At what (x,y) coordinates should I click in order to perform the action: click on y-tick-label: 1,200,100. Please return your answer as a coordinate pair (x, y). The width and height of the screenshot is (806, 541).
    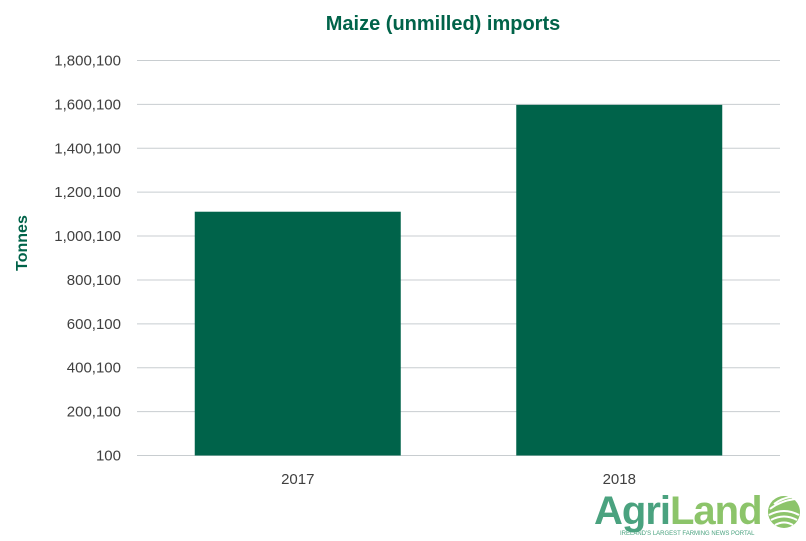
    Looking at the image, I should click on (87, 192).